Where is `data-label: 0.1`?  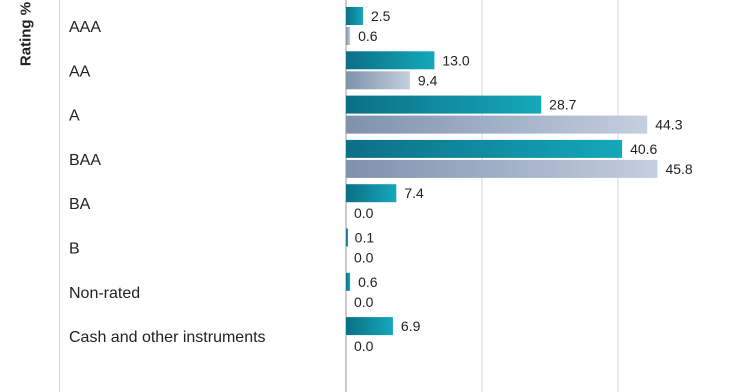
data-label: 0.1 is located at coordinates (365, 238).